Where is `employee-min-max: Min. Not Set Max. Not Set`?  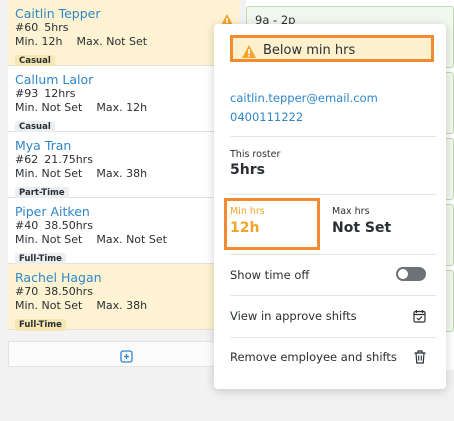 employee-min-max: Min. Not Set Max. Not Set is located at coordinates (91, 239).